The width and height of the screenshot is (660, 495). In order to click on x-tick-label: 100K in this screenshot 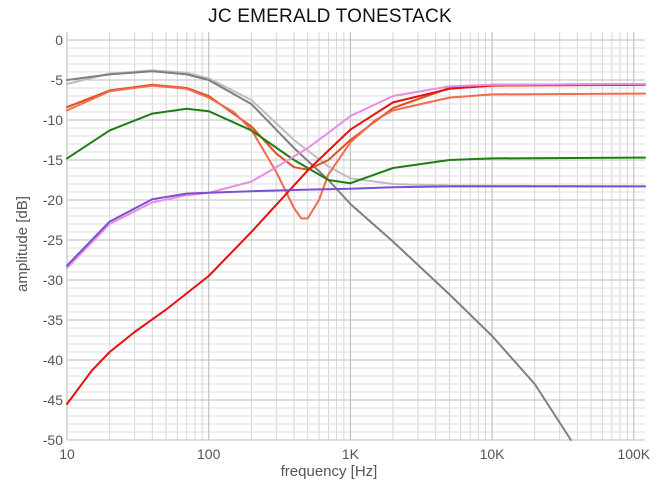, I will do `click(633, 454)`.